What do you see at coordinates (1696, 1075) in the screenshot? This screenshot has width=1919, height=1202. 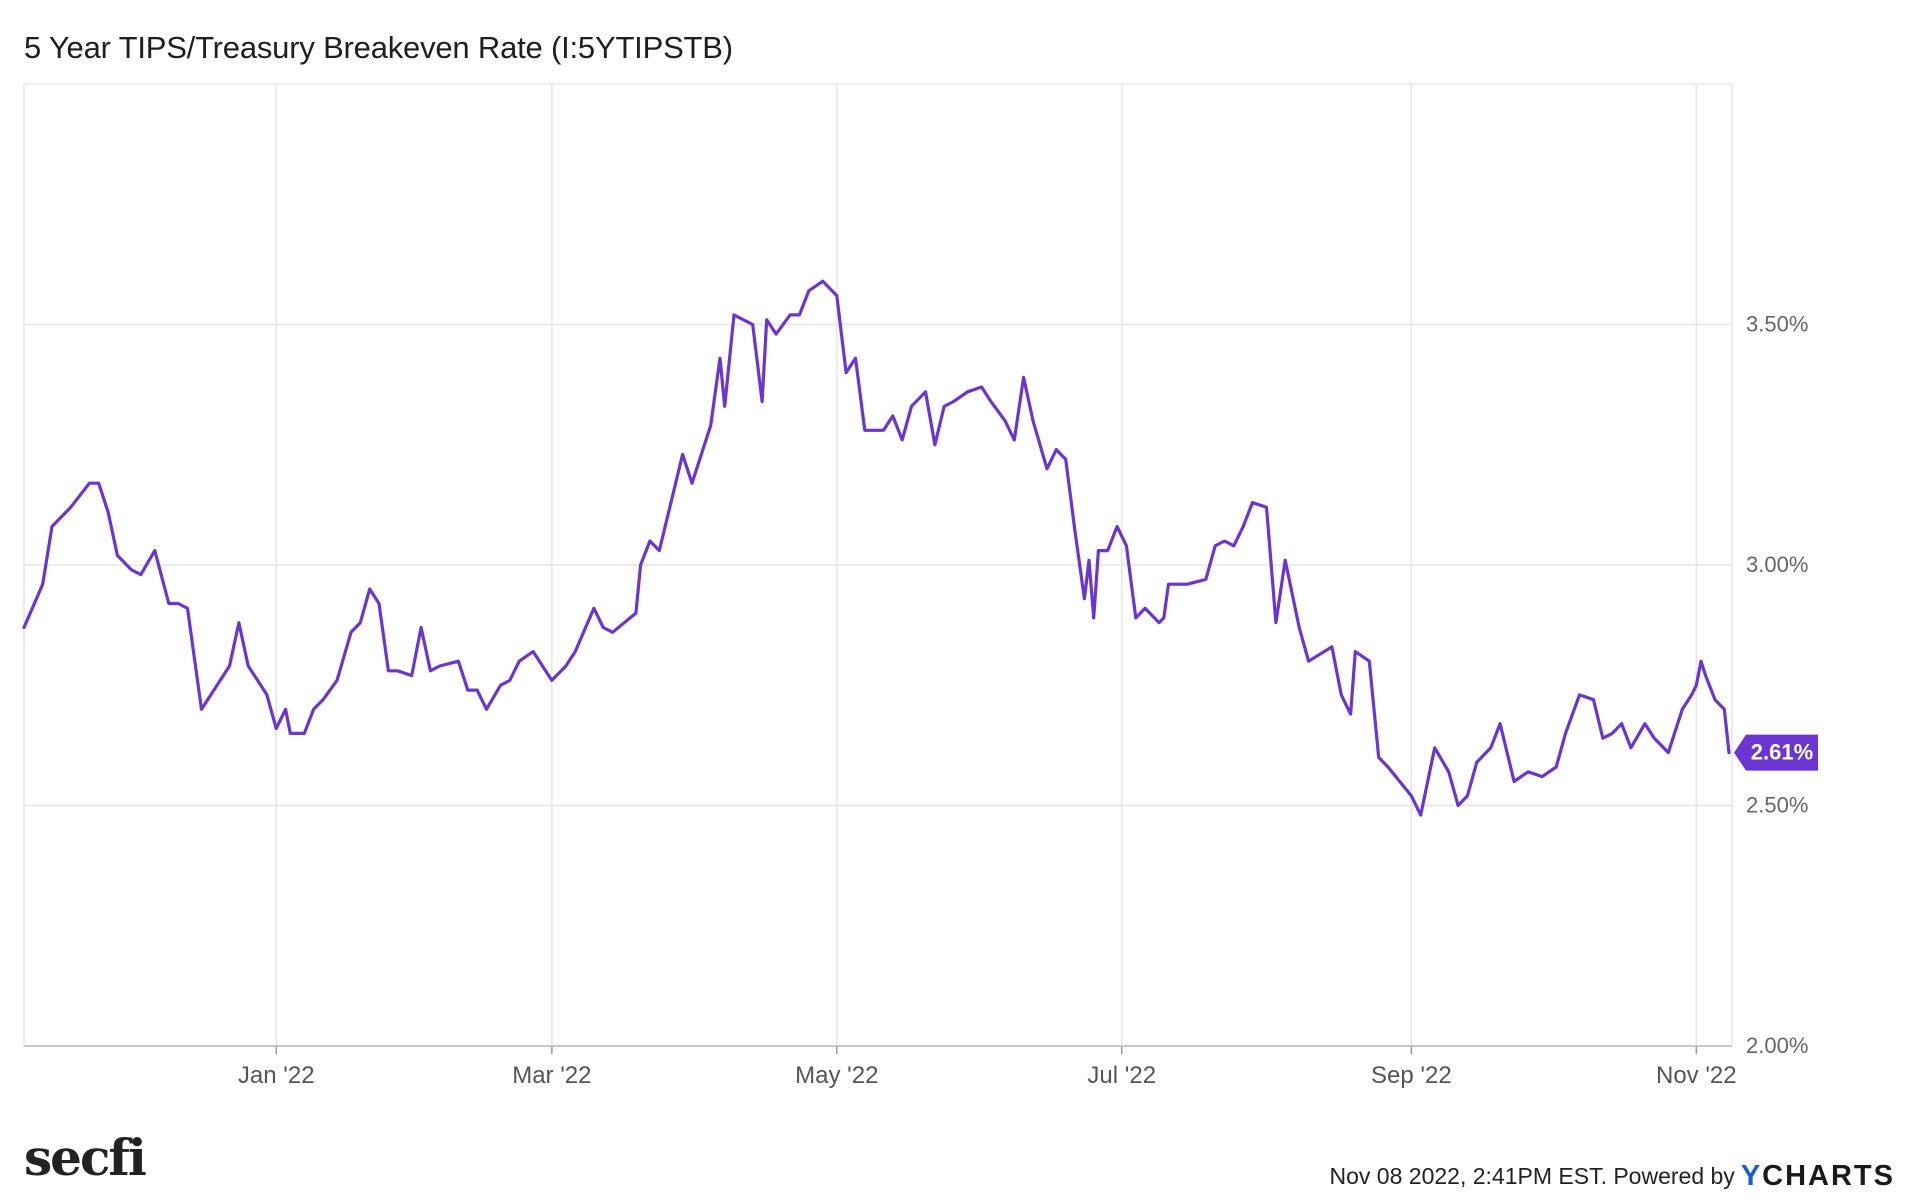 I see `x-tick-label: Nov '22` at bounding box center [1696, 1075].